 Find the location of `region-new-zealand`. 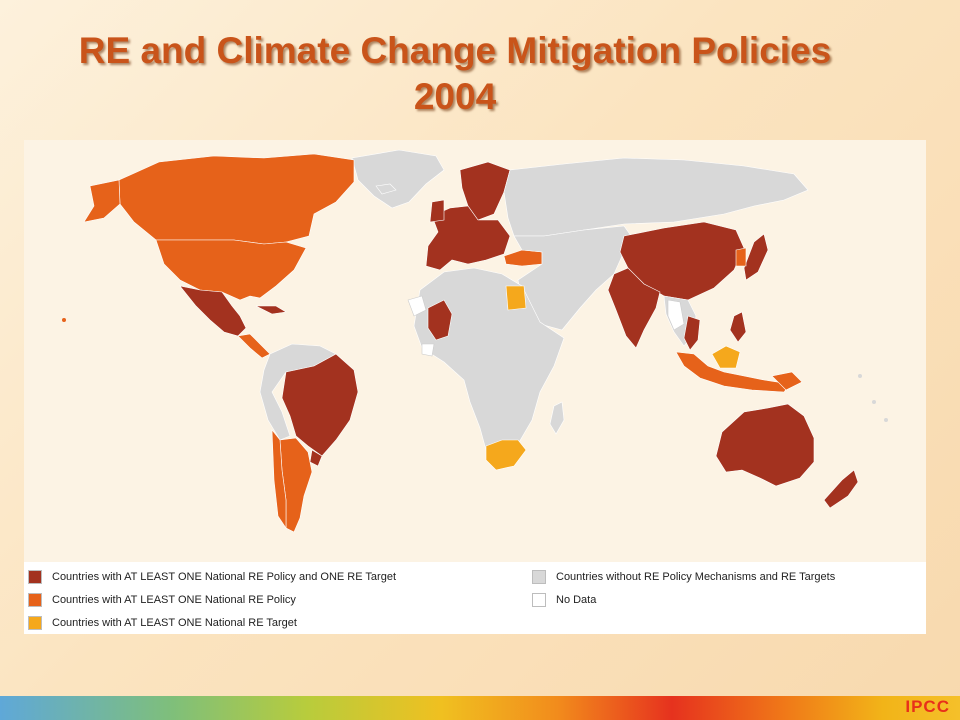

region-new-zealand is located at coordinates (841, 489).